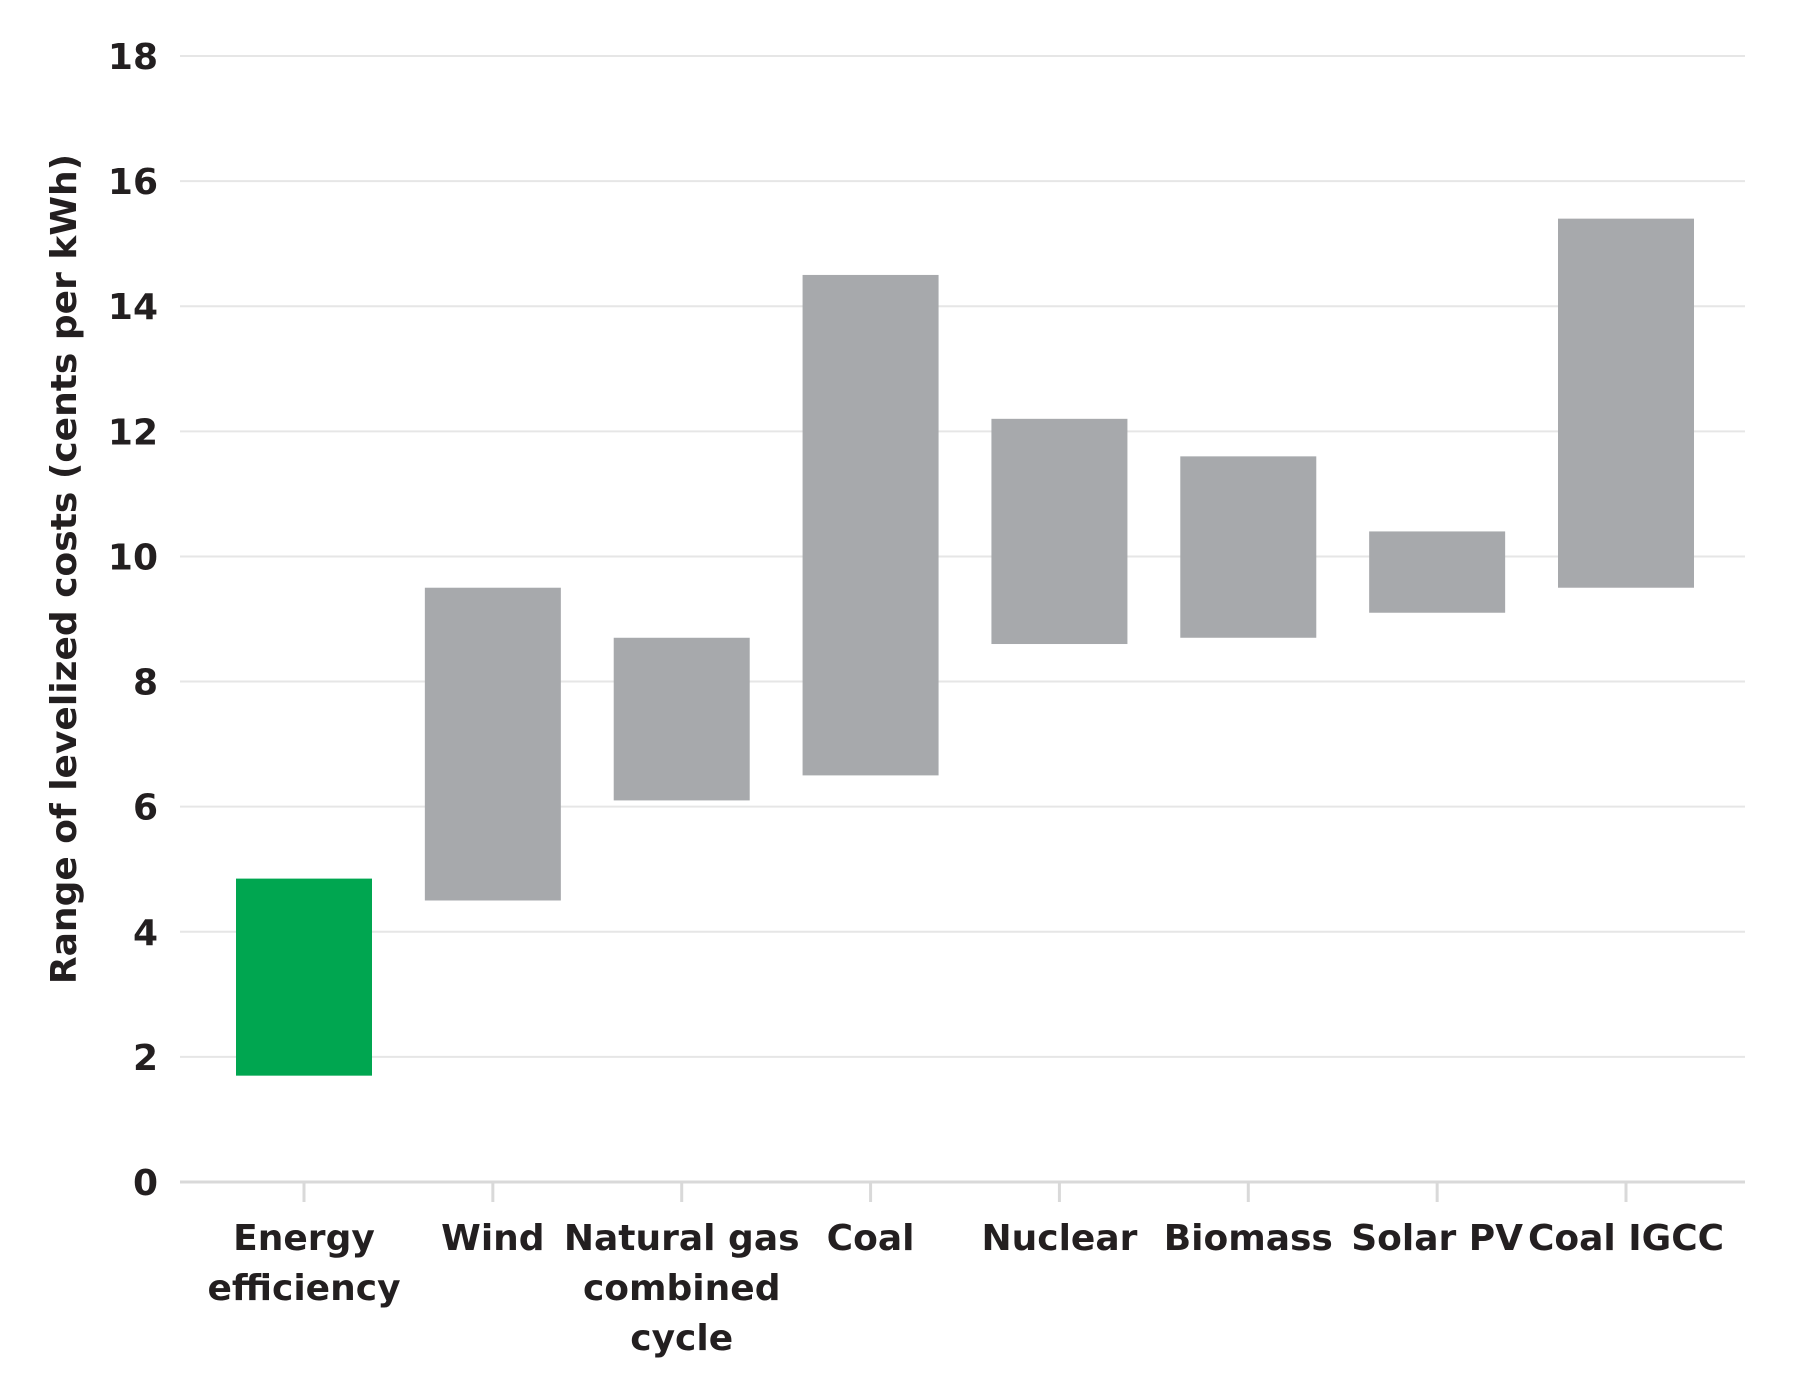 The image size is (1800, 1380). Describe the element at coordinates (1437, 572) in the screenshot. I see `bar-solar-pv` at that location.